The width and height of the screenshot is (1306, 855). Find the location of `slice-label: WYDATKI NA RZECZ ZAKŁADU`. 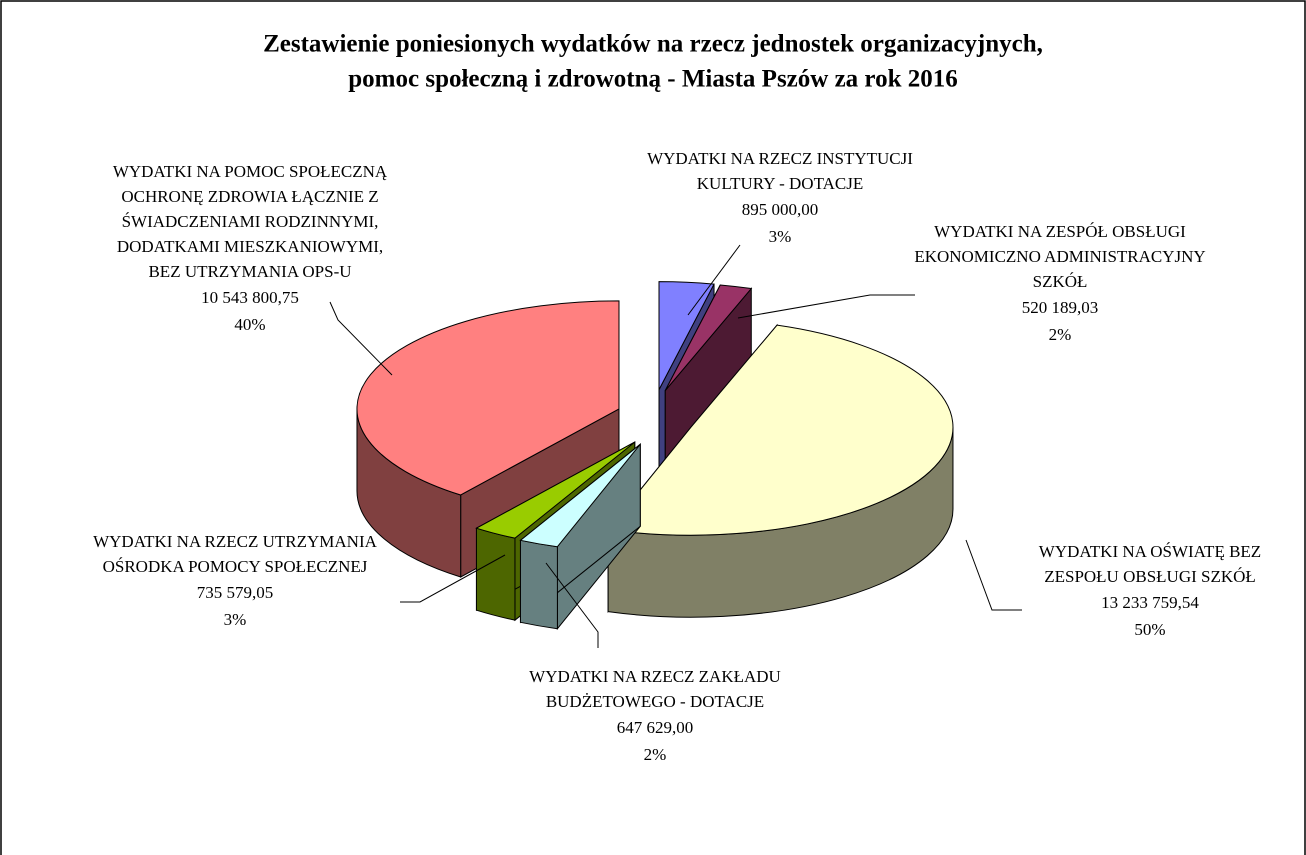

slice-label: WYDATKI NA RZECZ ZAKŁADU is located at coordinates (655, 676).